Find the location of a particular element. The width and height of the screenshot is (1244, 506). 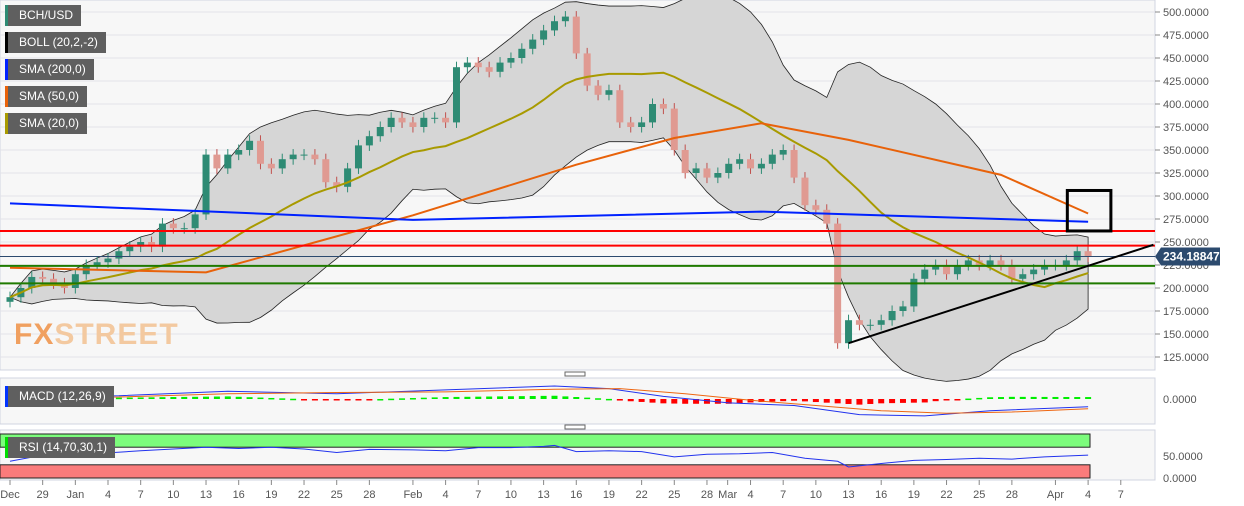

x-tick-label: 10 is located at coordinates (816, 495).